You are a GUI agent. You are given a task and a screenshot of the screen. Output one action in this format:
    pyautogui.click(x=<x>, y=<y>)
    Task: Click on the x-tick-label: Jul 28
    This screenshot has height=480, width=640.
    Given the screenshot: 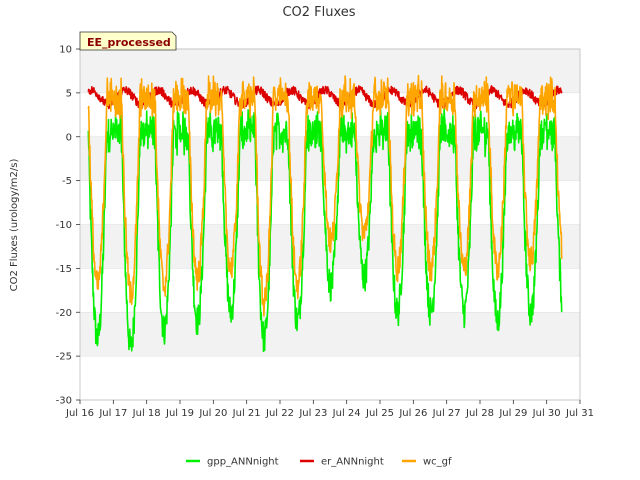 What is the action you would take?
    pyautogui.click(x=479, y=413)
    